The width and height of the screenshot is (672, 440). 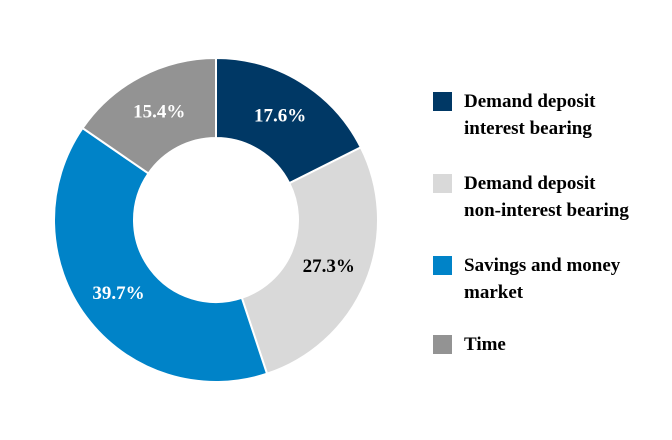 What do you see at coordinates (530, 115) in the screenshot?
I see `legend-label: Demand deposit interest bearing` at bounding box center [530, 115].